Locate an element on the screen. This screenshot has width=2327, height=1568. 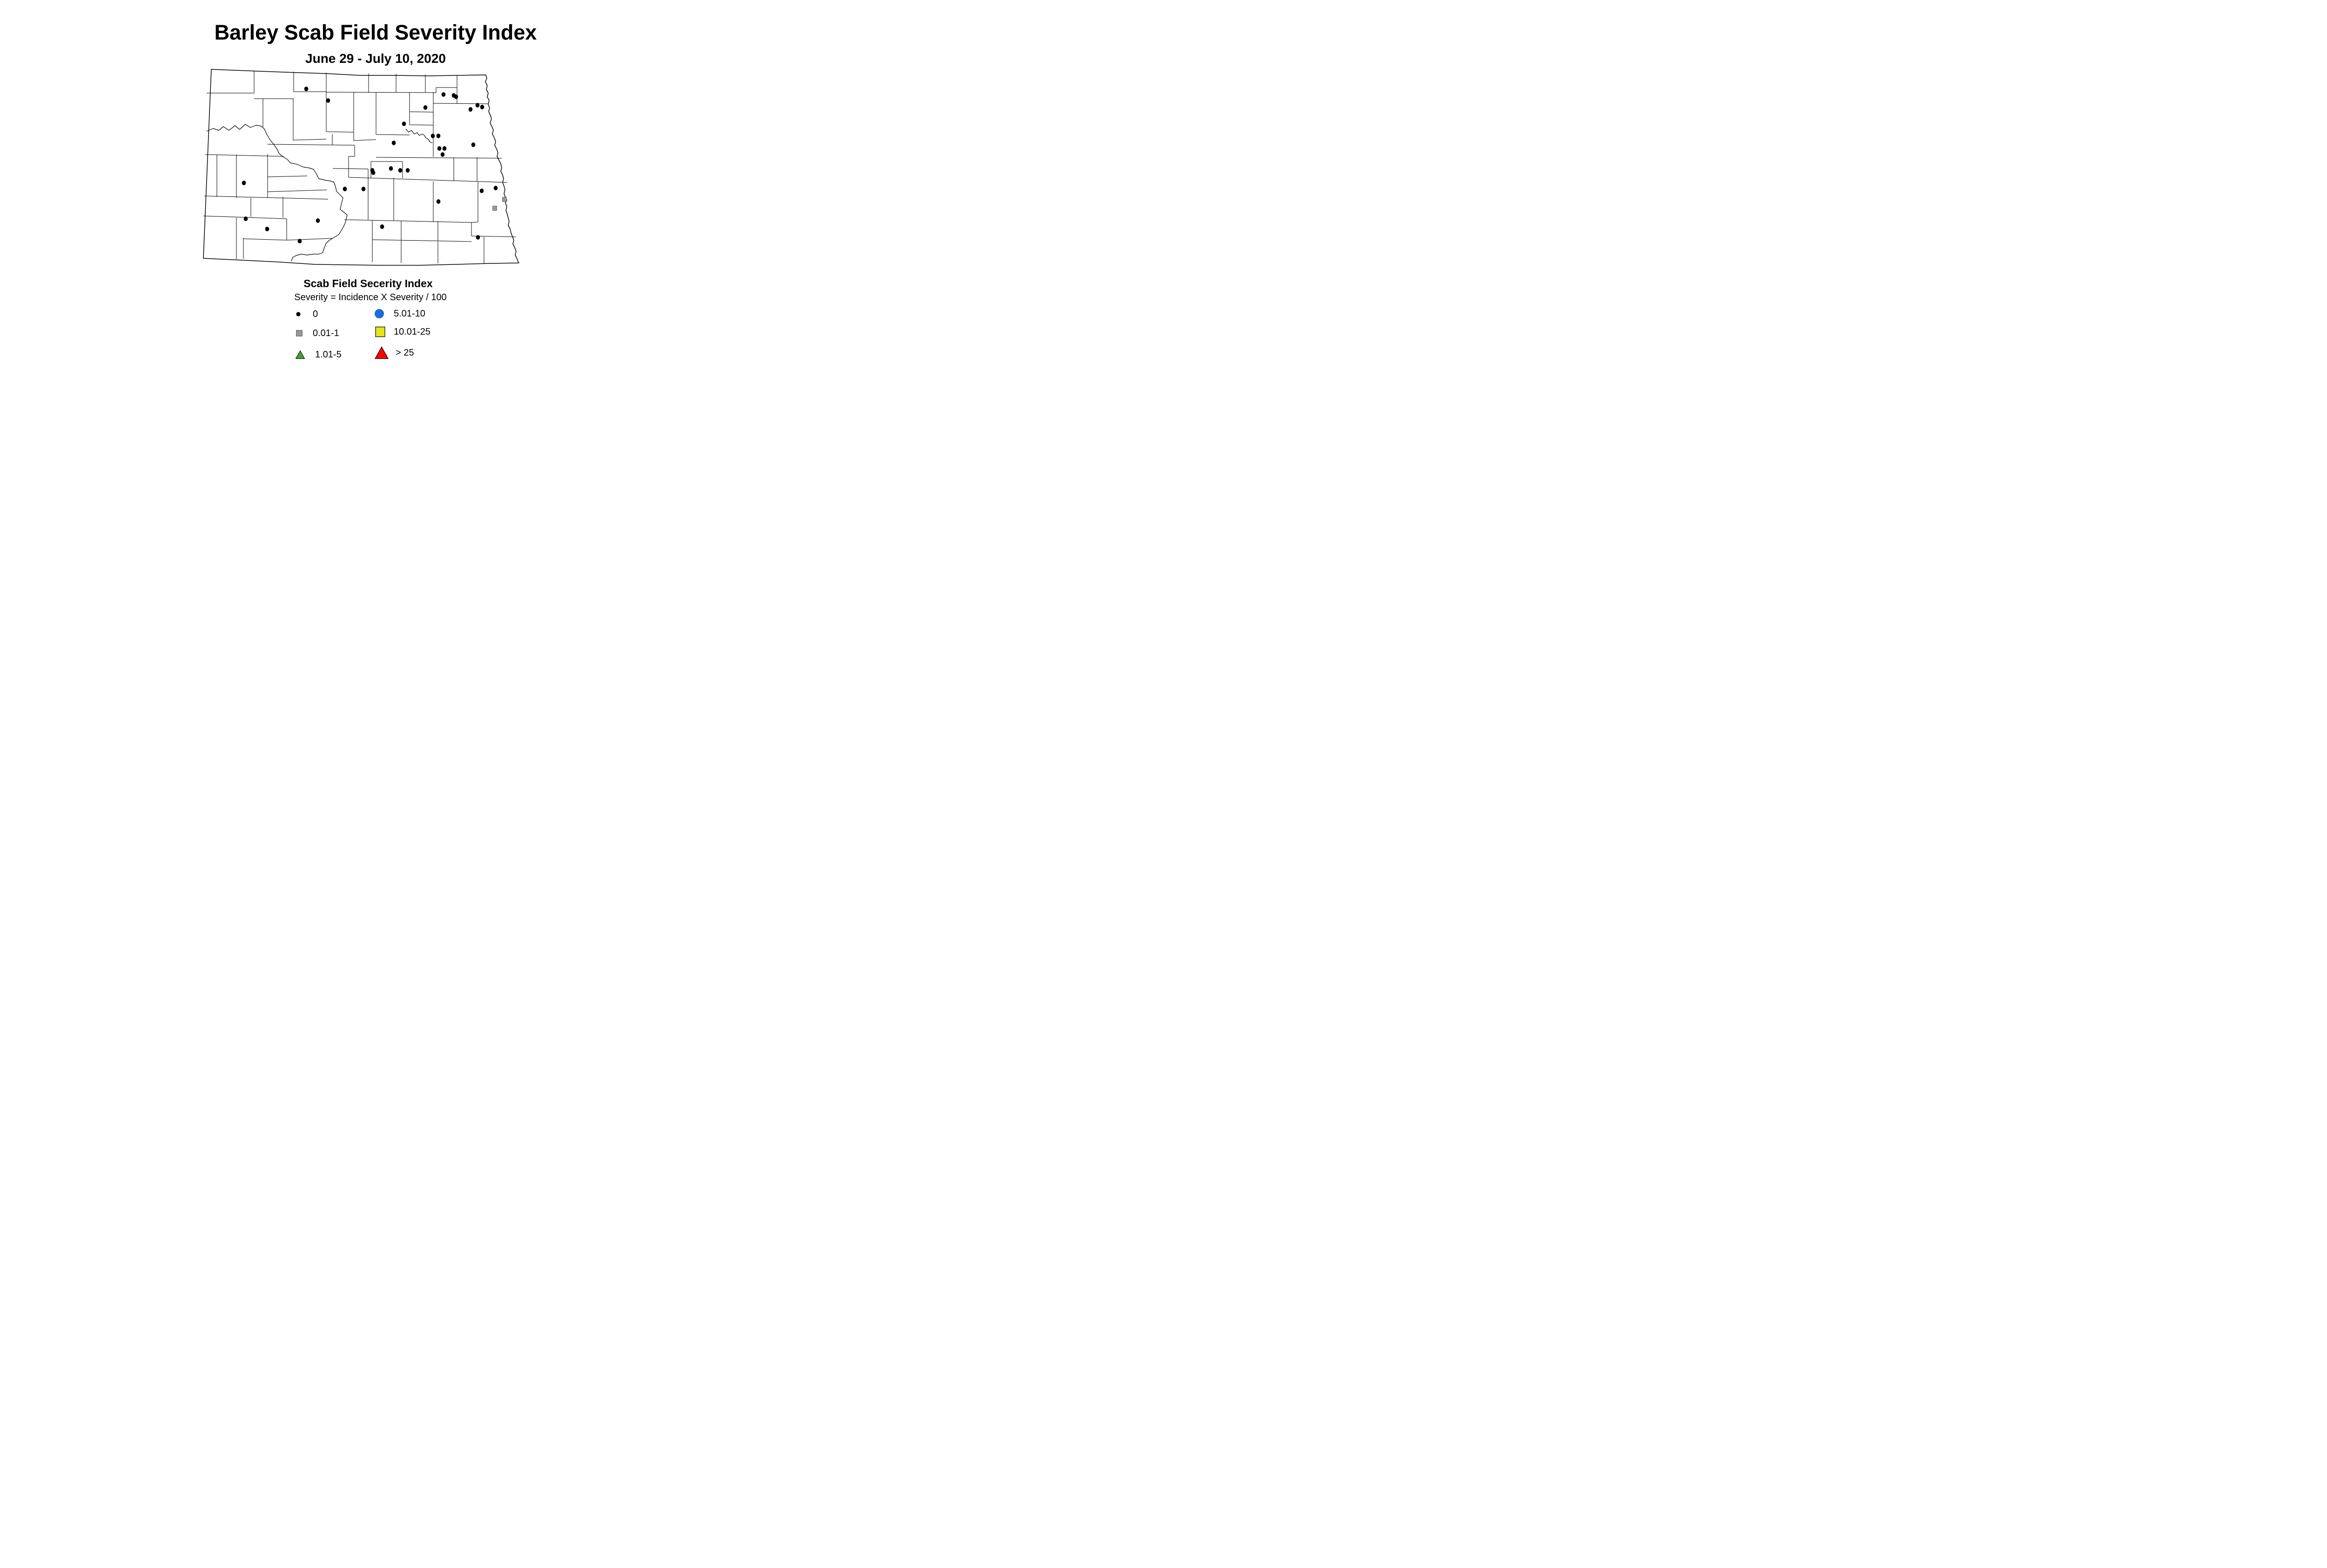
county-boundaries is located at coordinates (359, 167).